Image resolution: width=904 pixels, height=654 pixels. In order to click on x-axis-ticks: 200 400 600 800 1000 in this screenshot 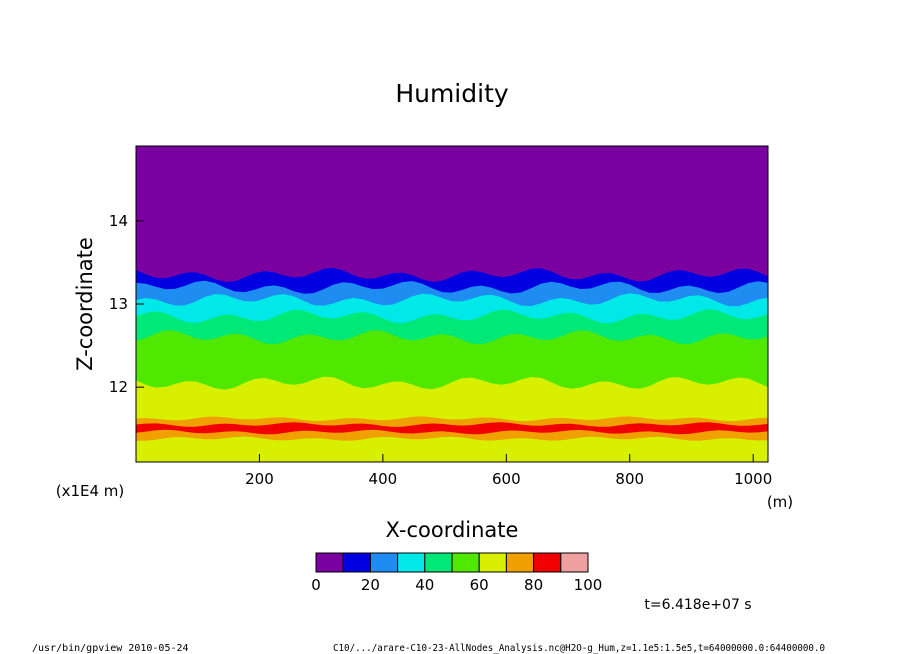, I will do `click(508, 471)`.